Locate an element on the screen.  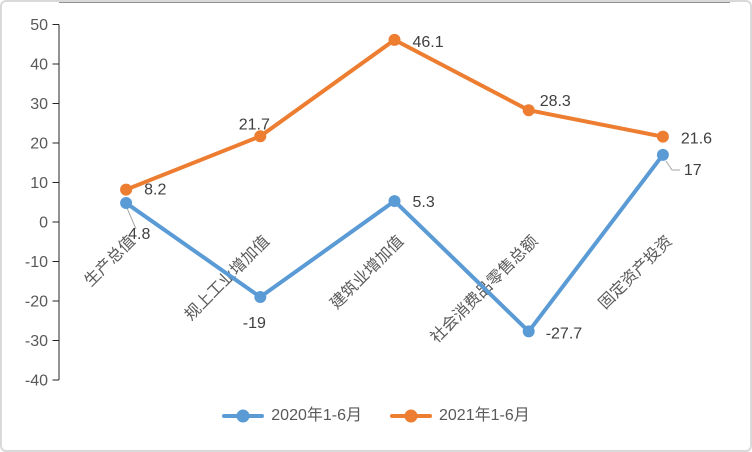
data-label: 8.2 is located at coordinates (155, 190).